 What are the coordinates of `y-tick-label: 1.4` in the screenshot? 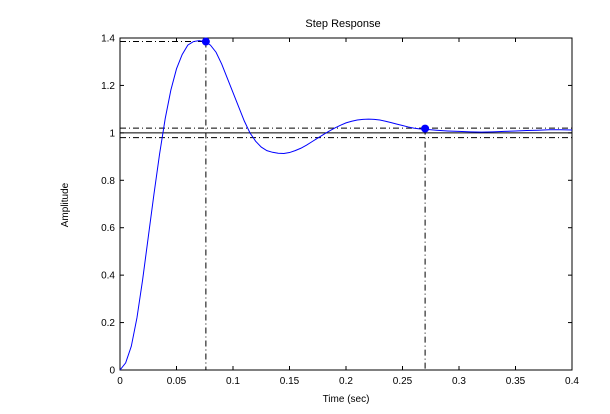 It's located at (108, 39).